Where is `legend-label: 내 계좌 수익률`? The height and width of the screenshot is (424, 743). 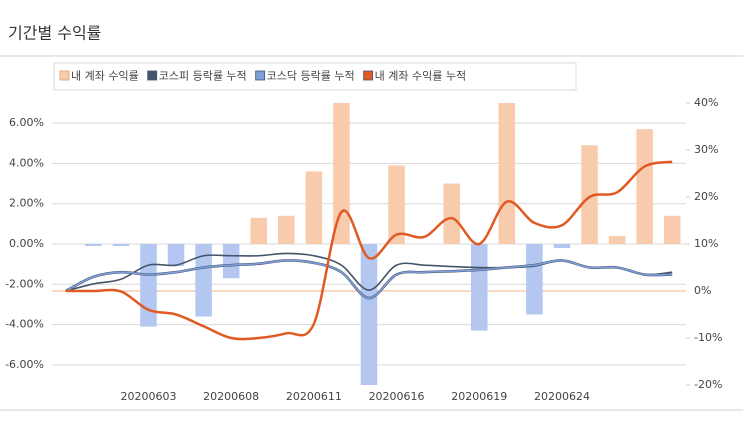
legend-label: 내 계좌 수익률 is located at coordinates (105, 76).